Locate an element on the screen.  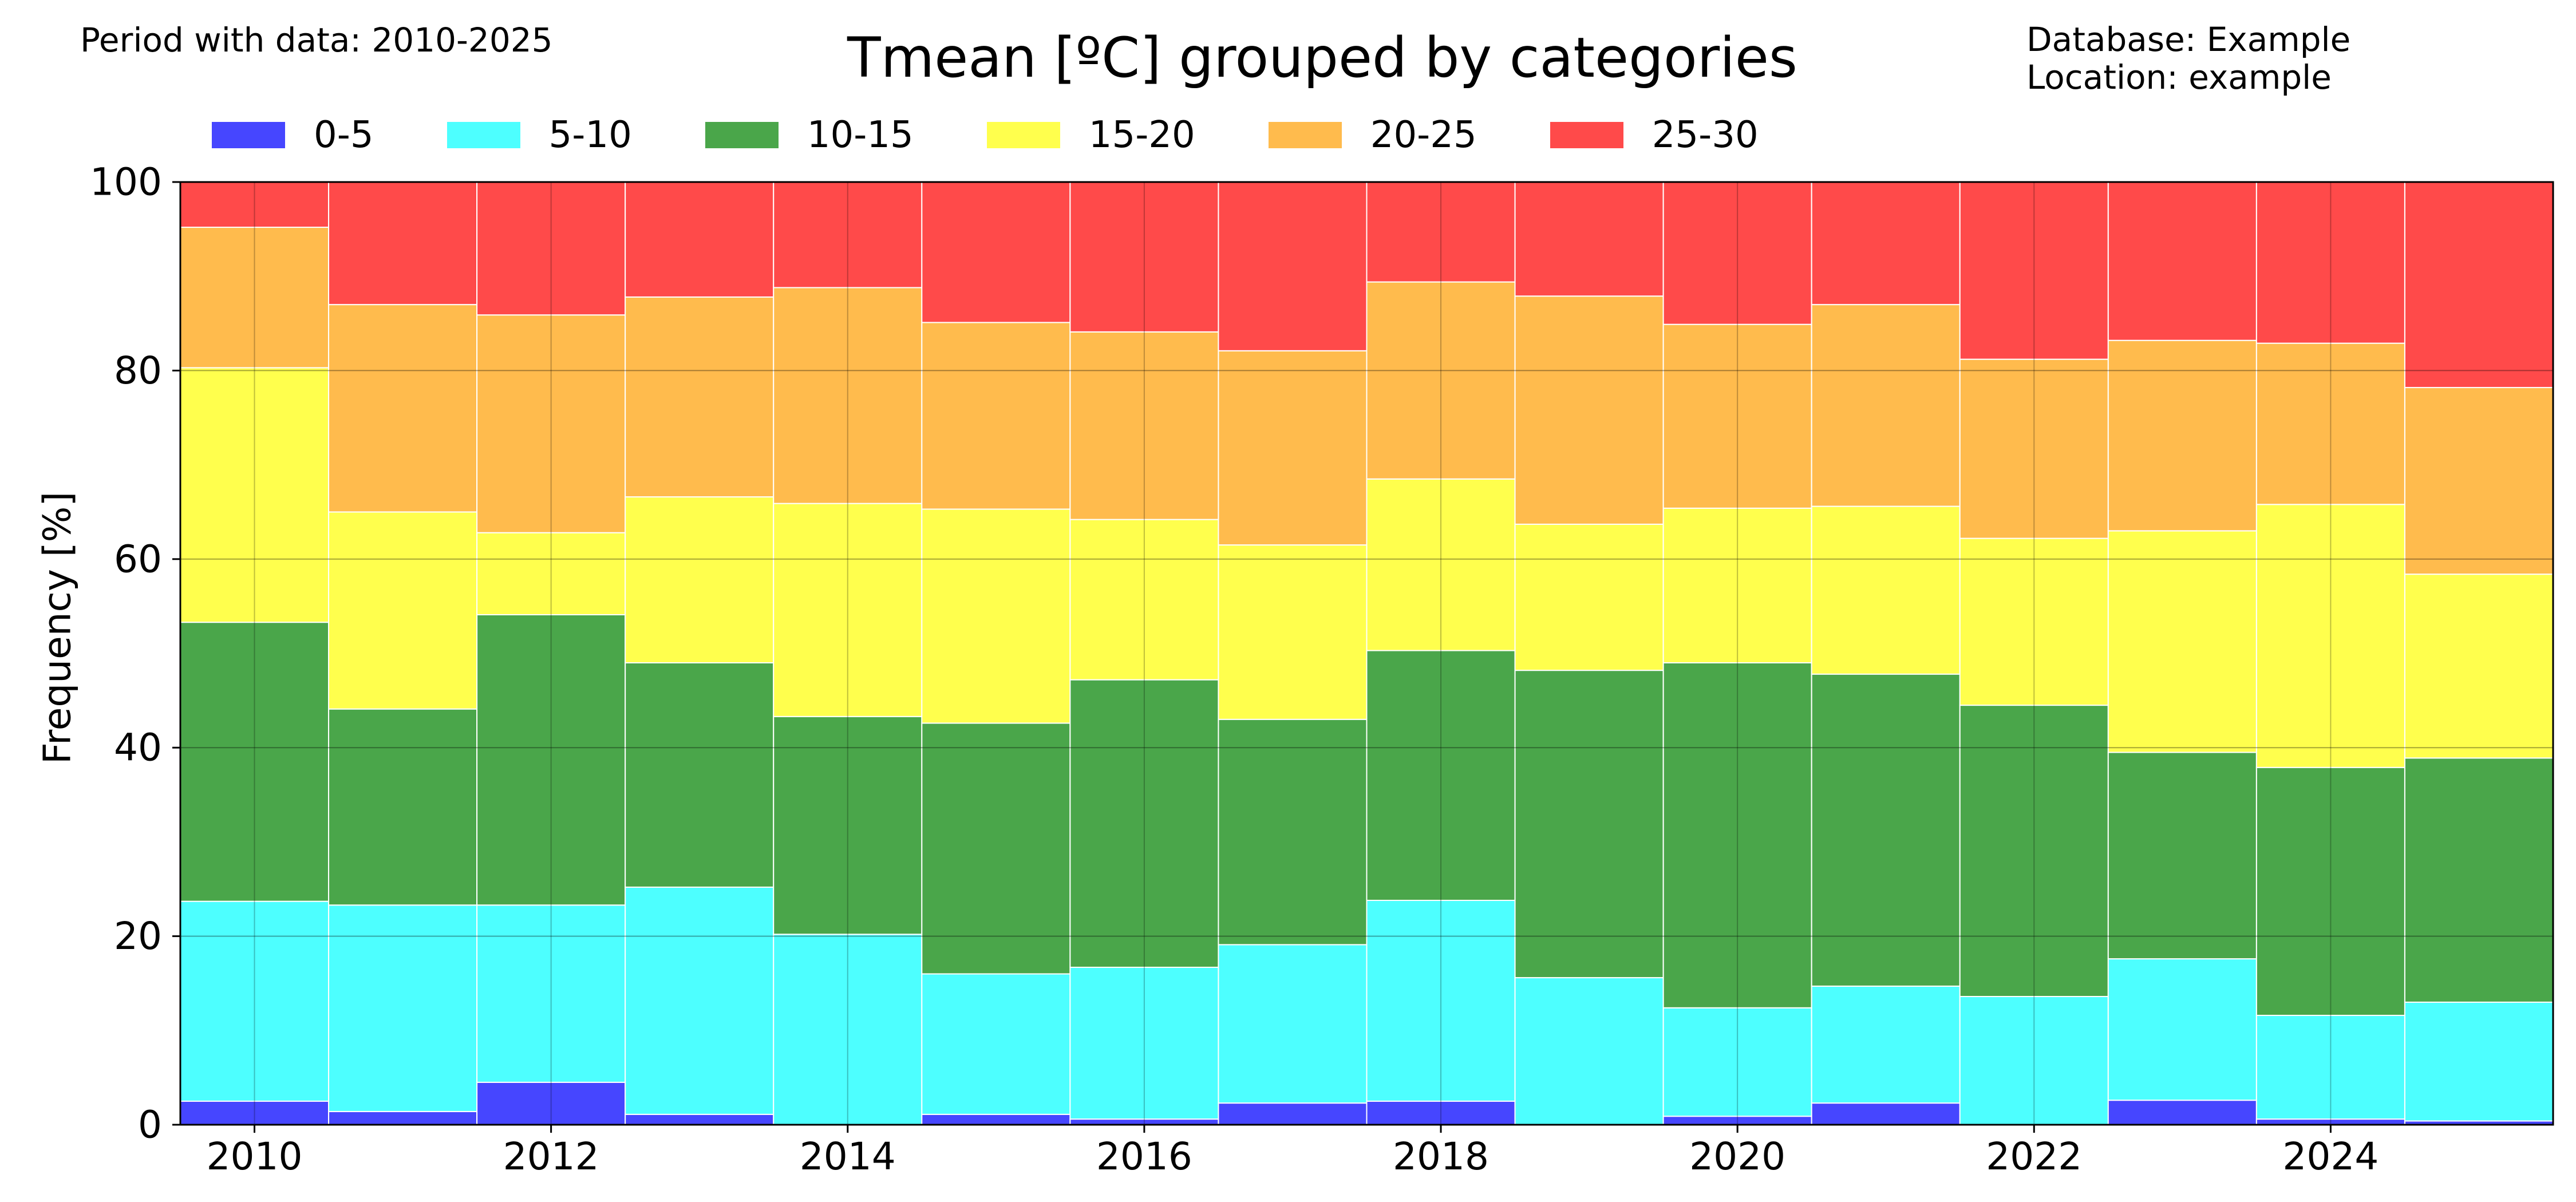
x-tick-label: 2024 is located at coordinates (2330, 1156).